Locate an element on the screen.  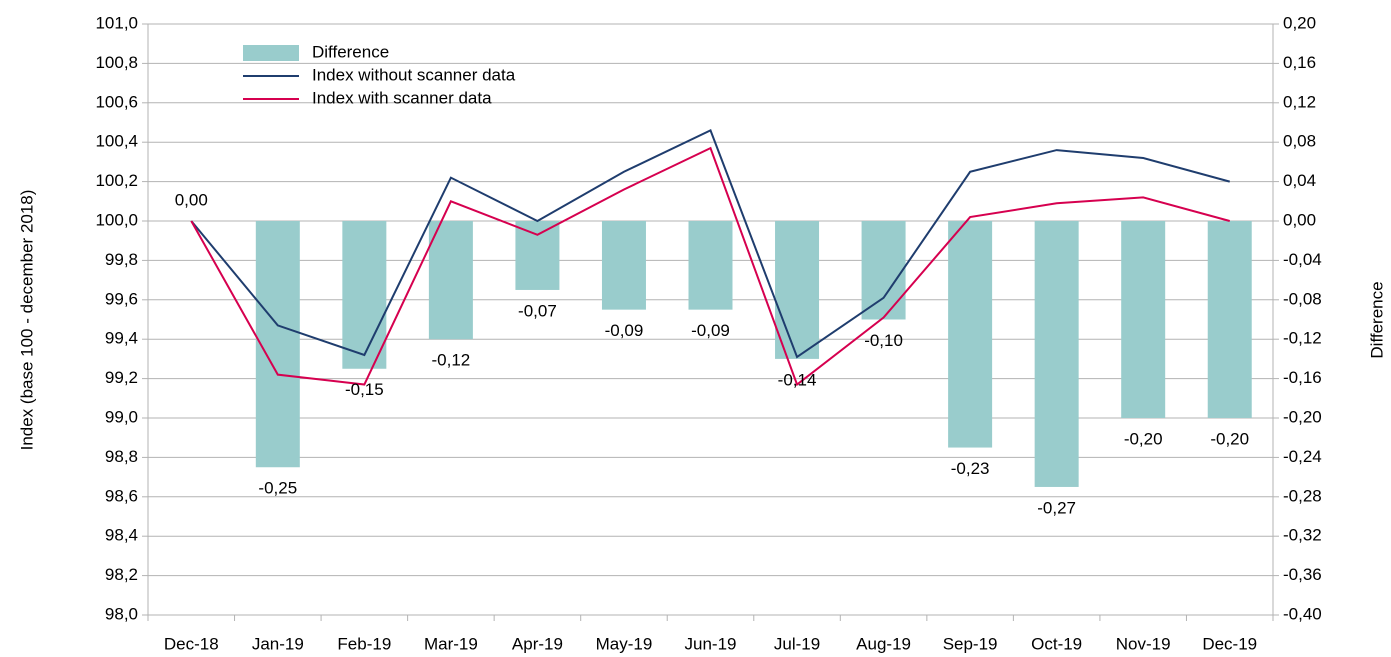
legend-label: Index without scanner data is located at coordinates (414, 74).